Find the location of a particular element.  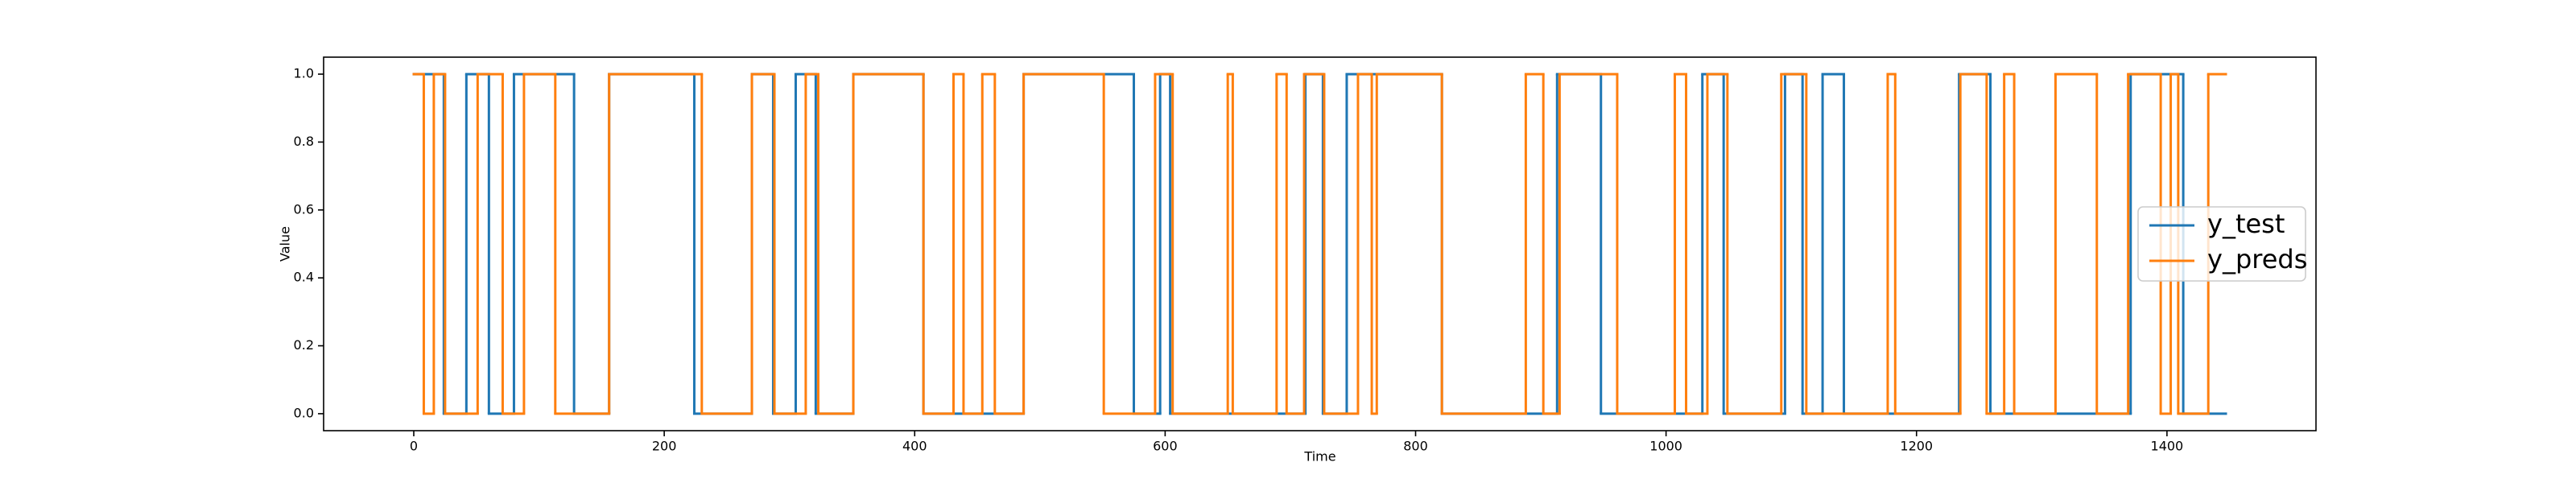

x-tick-label: 0 is located at coordinates (414, 446).